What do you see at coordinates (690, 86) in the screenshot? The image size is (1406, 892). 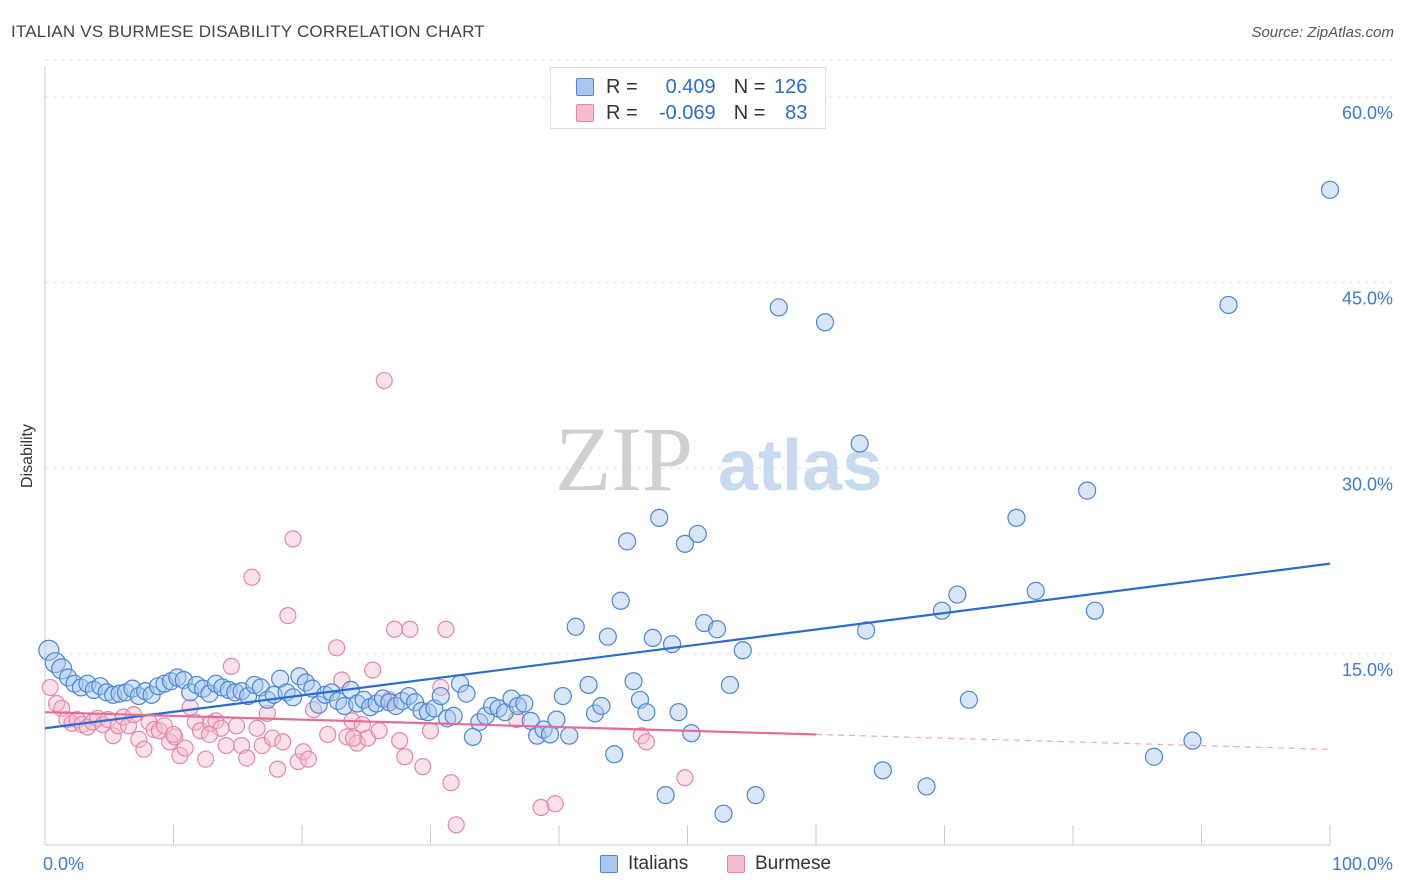 I see `legend-r-value: 0.409` at bounding box center [690, 86].